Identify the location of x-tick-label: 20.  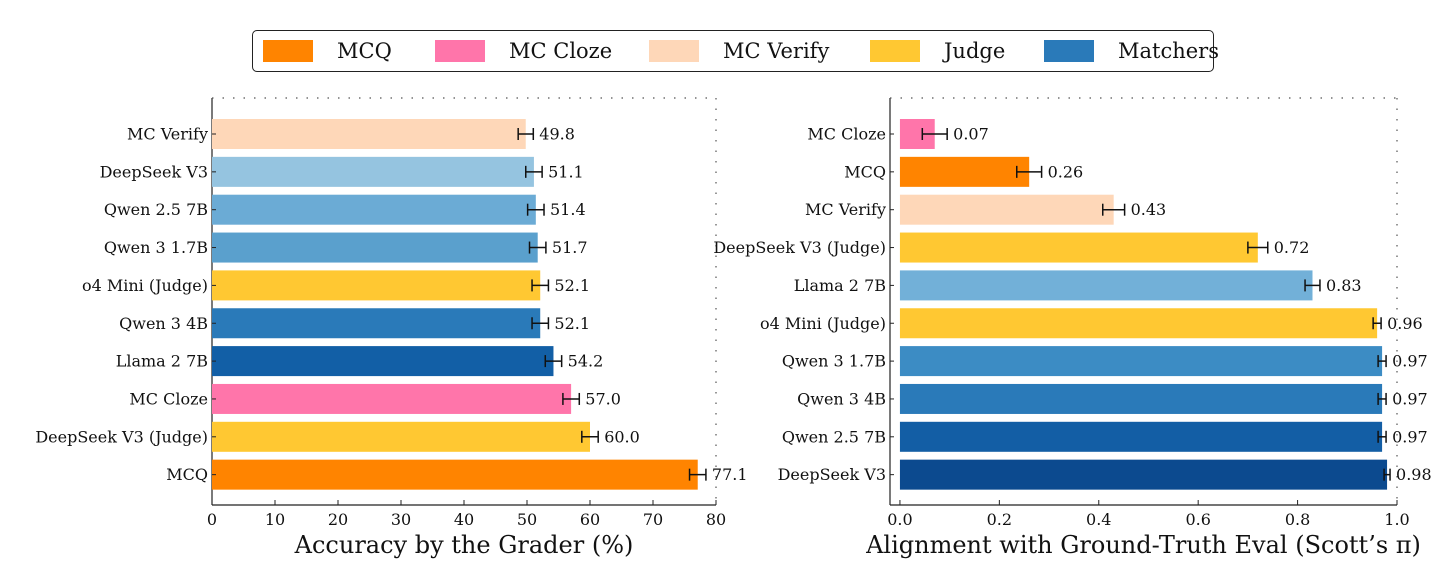
(338, 519).